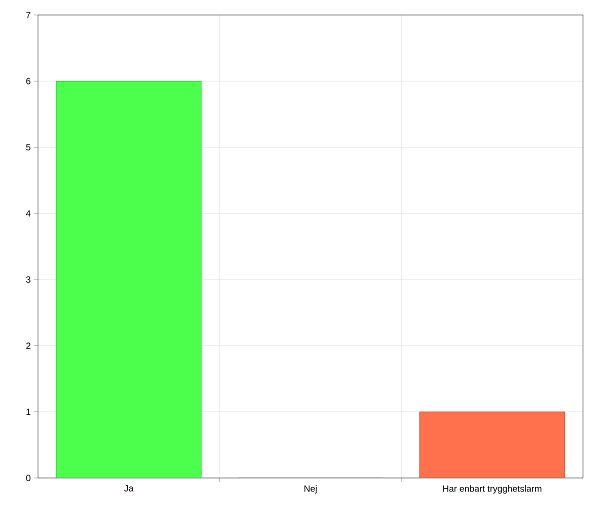 Image resolution: width=603 pixels, height=510 pixels. Describe the element at coordinates (28, 345) in the screenshot. I see `y-tick-label: 2` at that location.